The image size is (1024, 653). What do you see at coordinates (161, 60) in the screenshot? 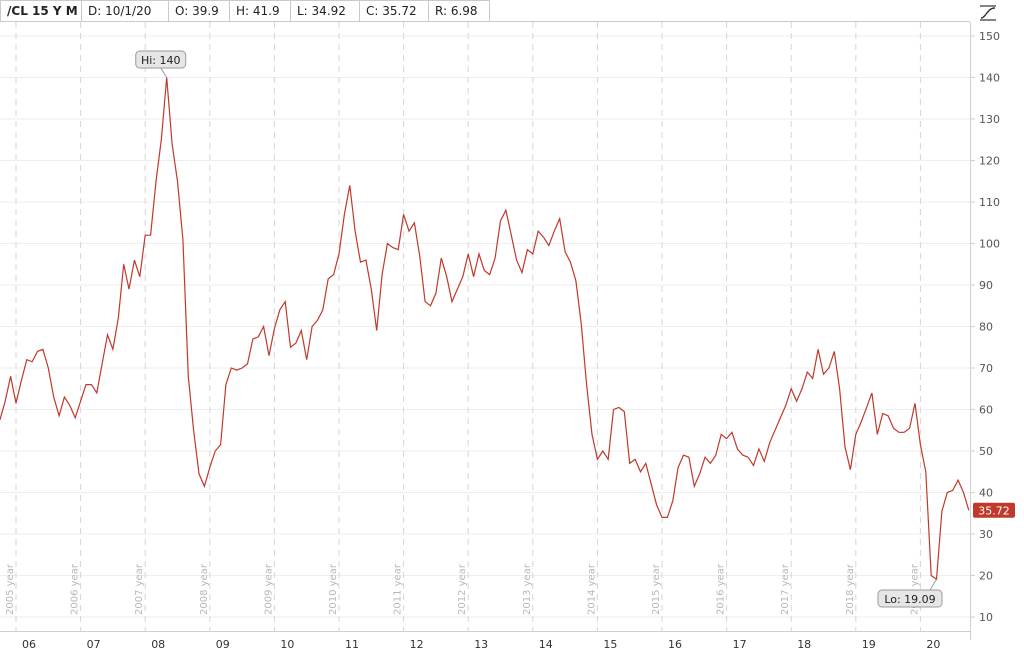
I see `hi-callout-label: Hi: 140` at bounding box center [161, 60].